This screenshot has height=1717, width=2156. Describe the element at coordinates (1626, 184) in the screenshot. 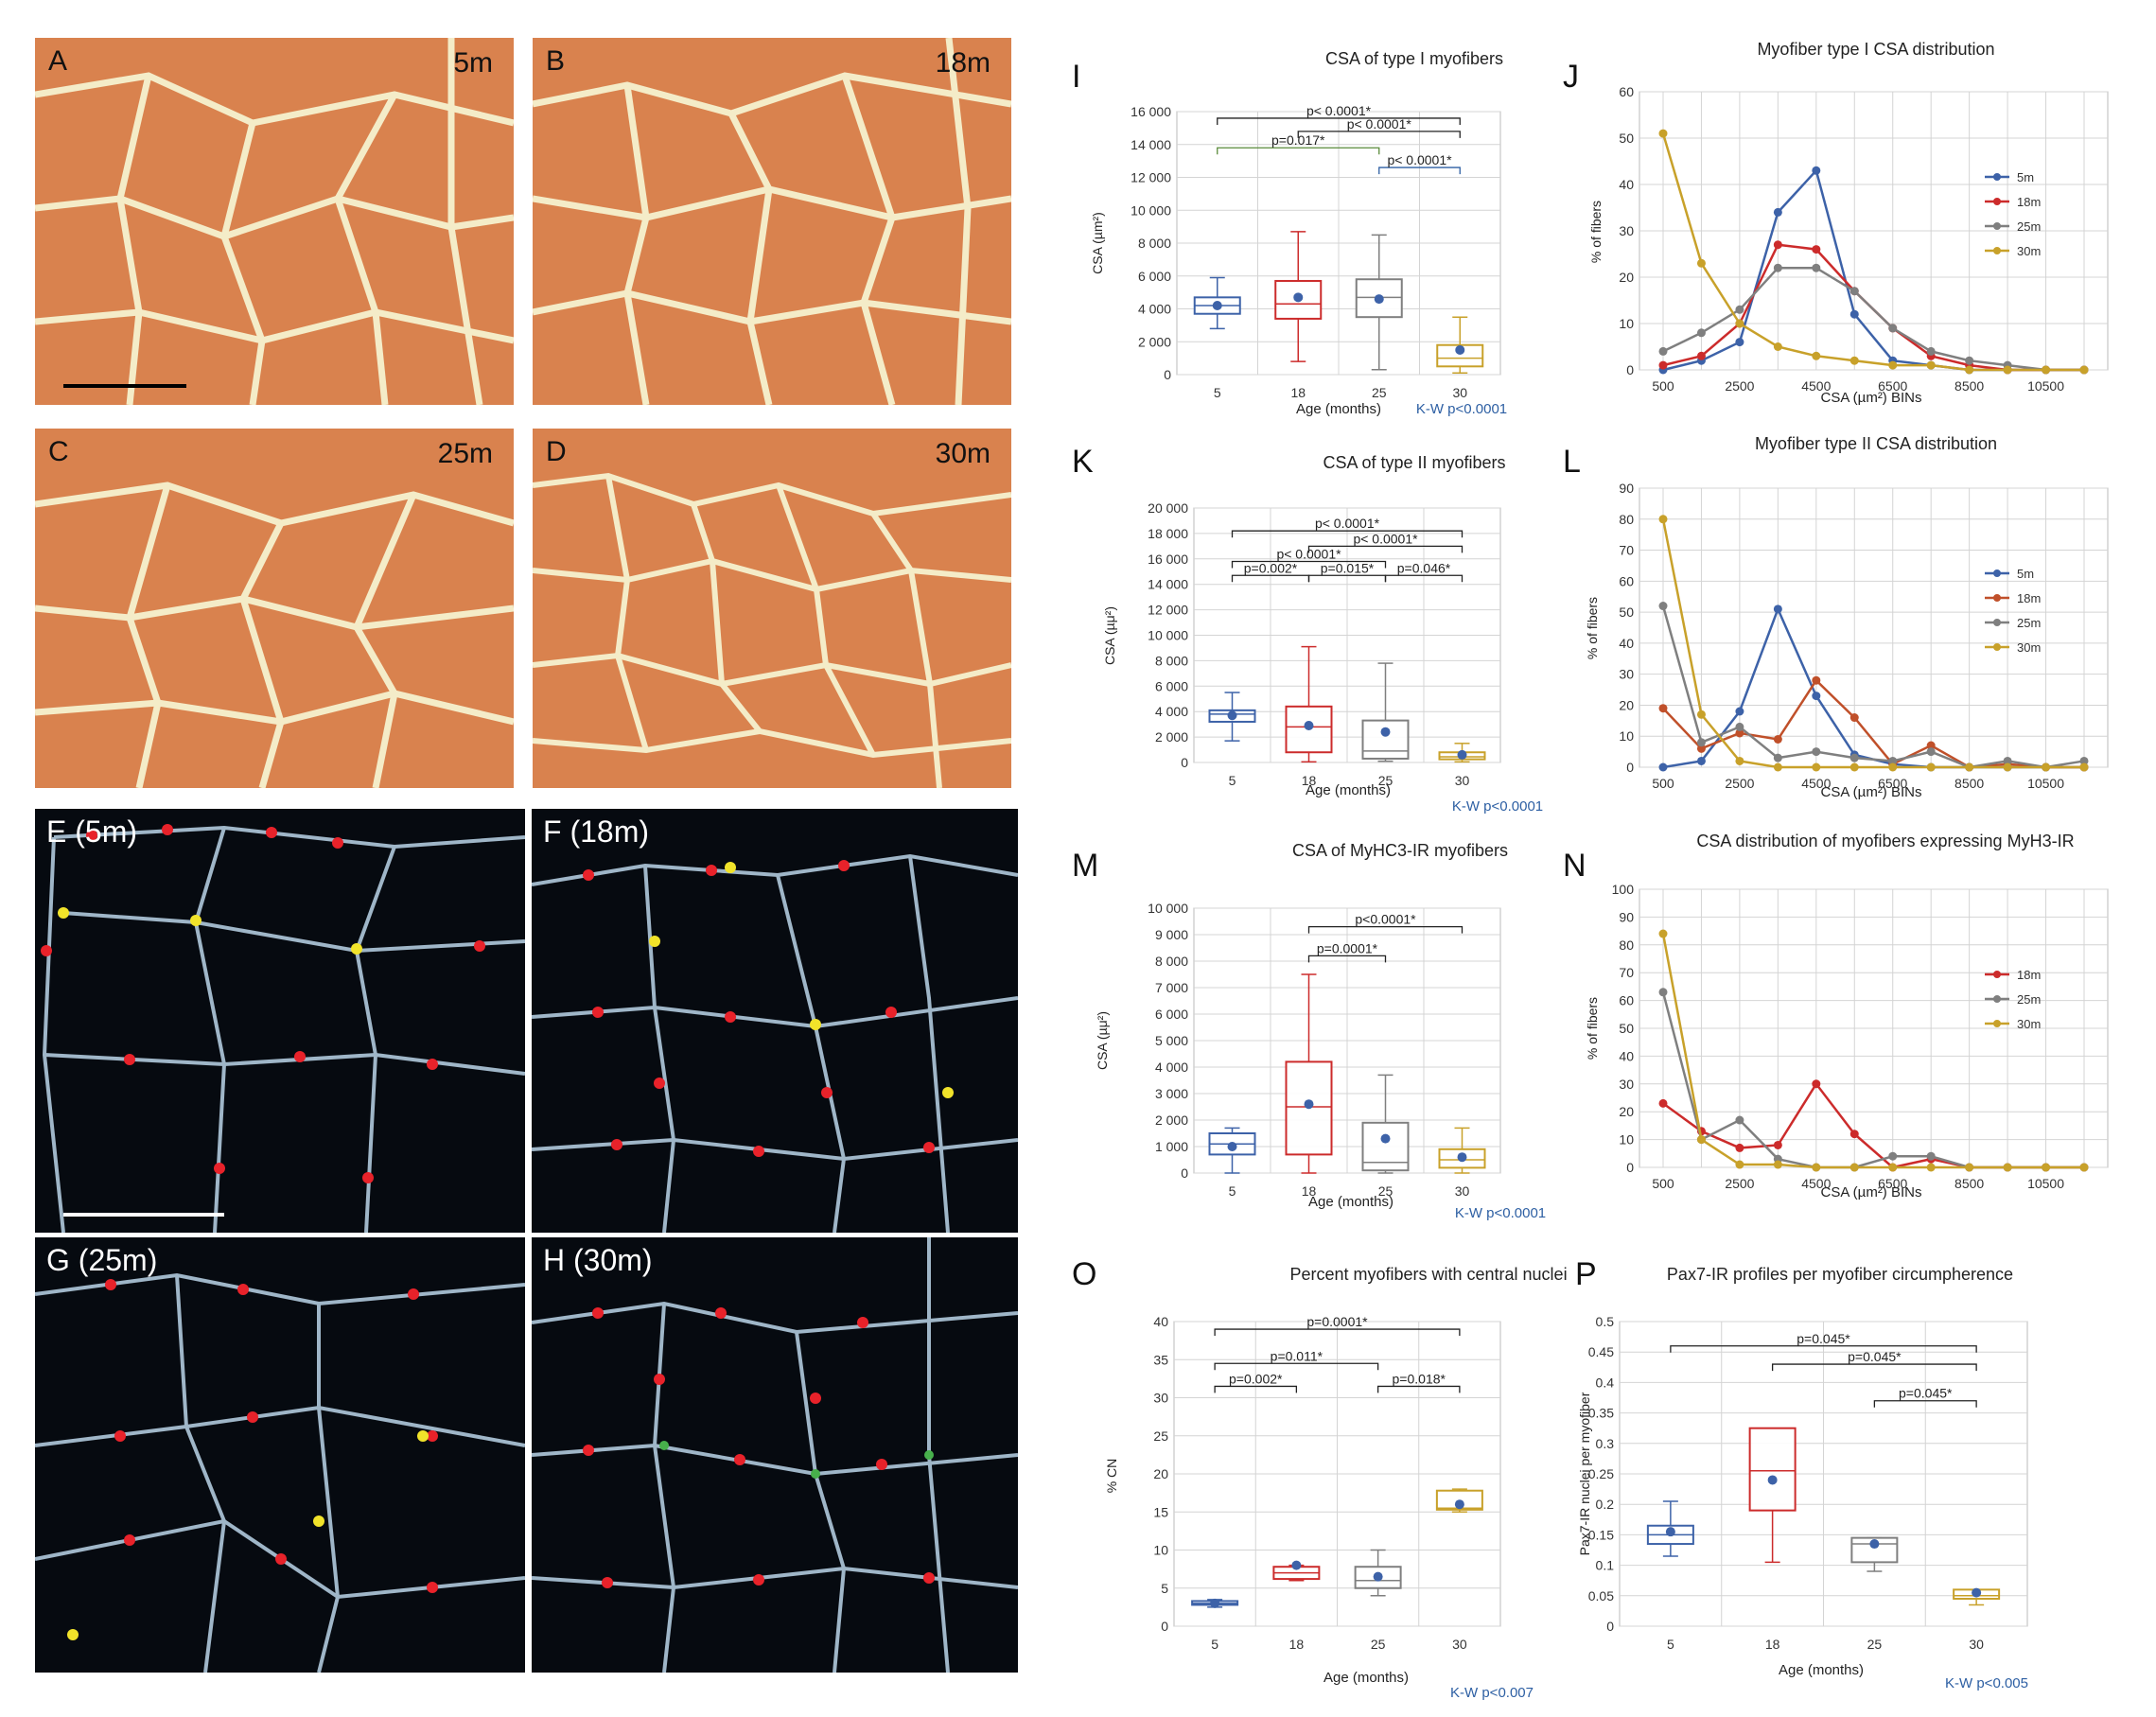

I see `y-tick-label: 40` at that location.